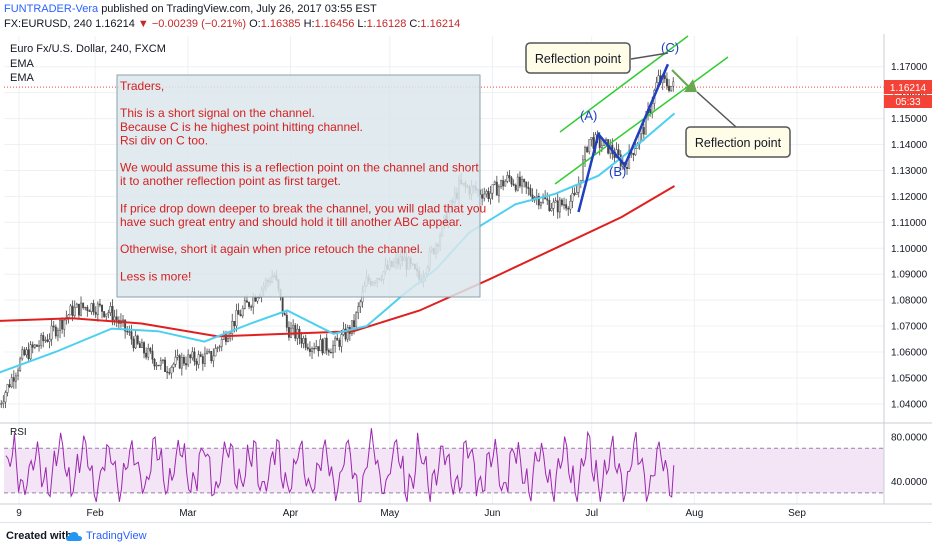  What do you see at coordinates (597, 58) in the screenshot?
I see `callout-top: Reflection point` at bounding box center [597, 58].